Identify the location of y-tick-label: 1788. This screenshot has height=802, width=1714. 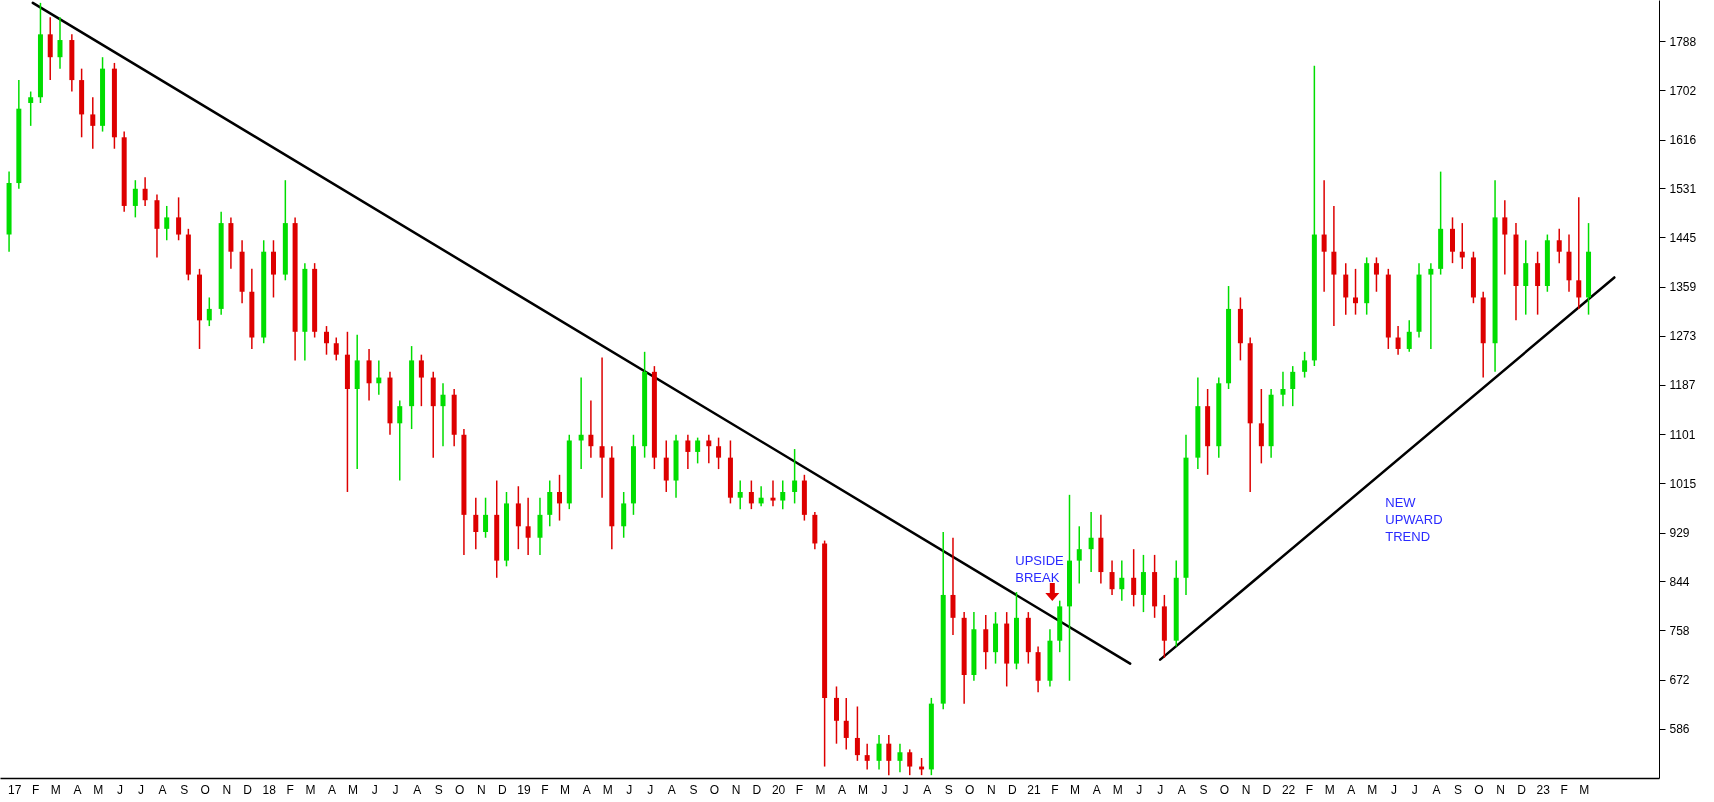
(1683, 41).